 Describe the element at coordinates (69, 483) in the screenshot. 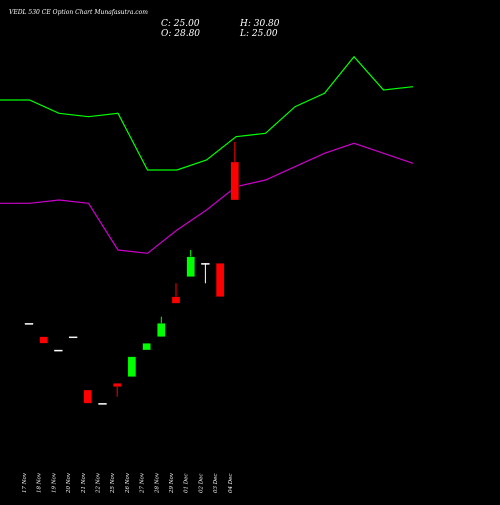

I see `x-tick-label: 20 Nov` at that location.